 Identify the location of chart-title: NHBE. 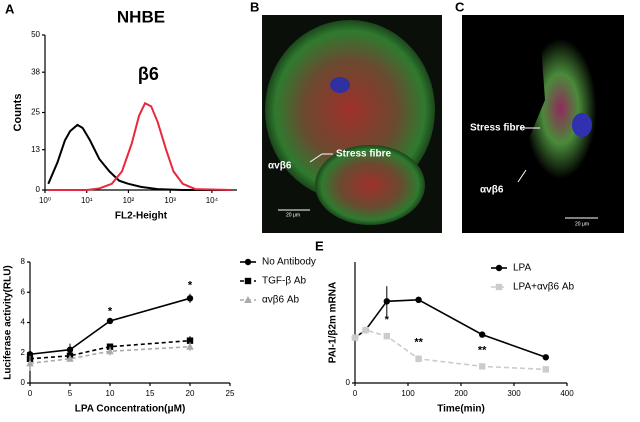
(141, 16).